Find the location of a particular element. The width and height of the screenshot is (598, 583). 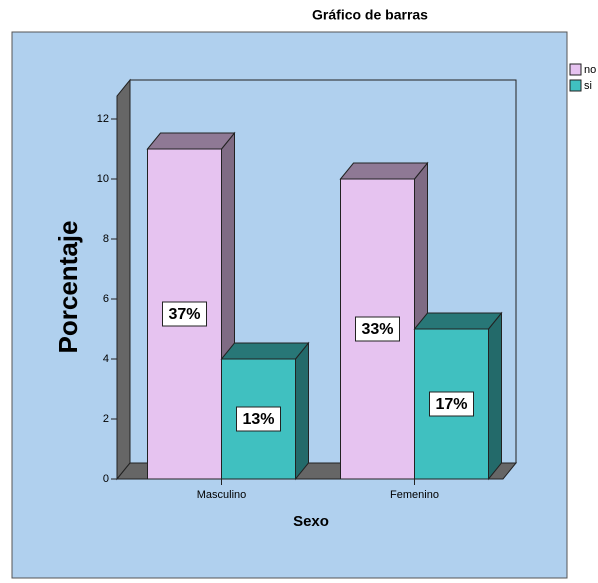

left-wall is located at coordinates (123, 279).